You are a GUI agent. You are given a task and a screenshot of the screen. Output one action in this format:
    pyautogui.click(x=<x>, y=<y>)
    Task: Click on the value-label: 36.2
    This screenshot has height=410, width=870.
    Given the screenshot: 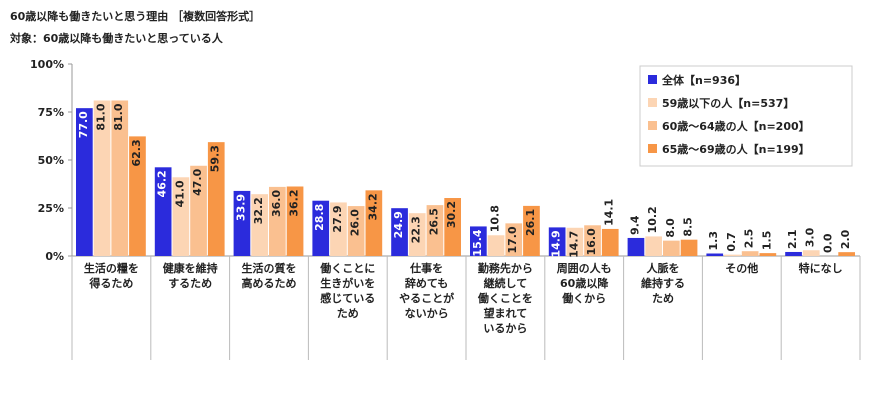 What is the action you would take?
    pyautogui.click(x=294, y=202)
    